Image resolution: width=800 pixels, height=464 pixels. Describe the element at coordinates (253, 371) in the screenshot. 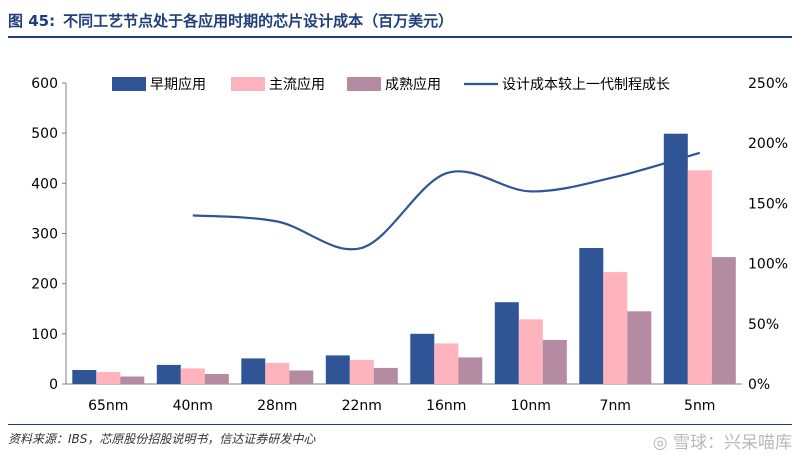

I see `bar-28nm-s0` at that location.